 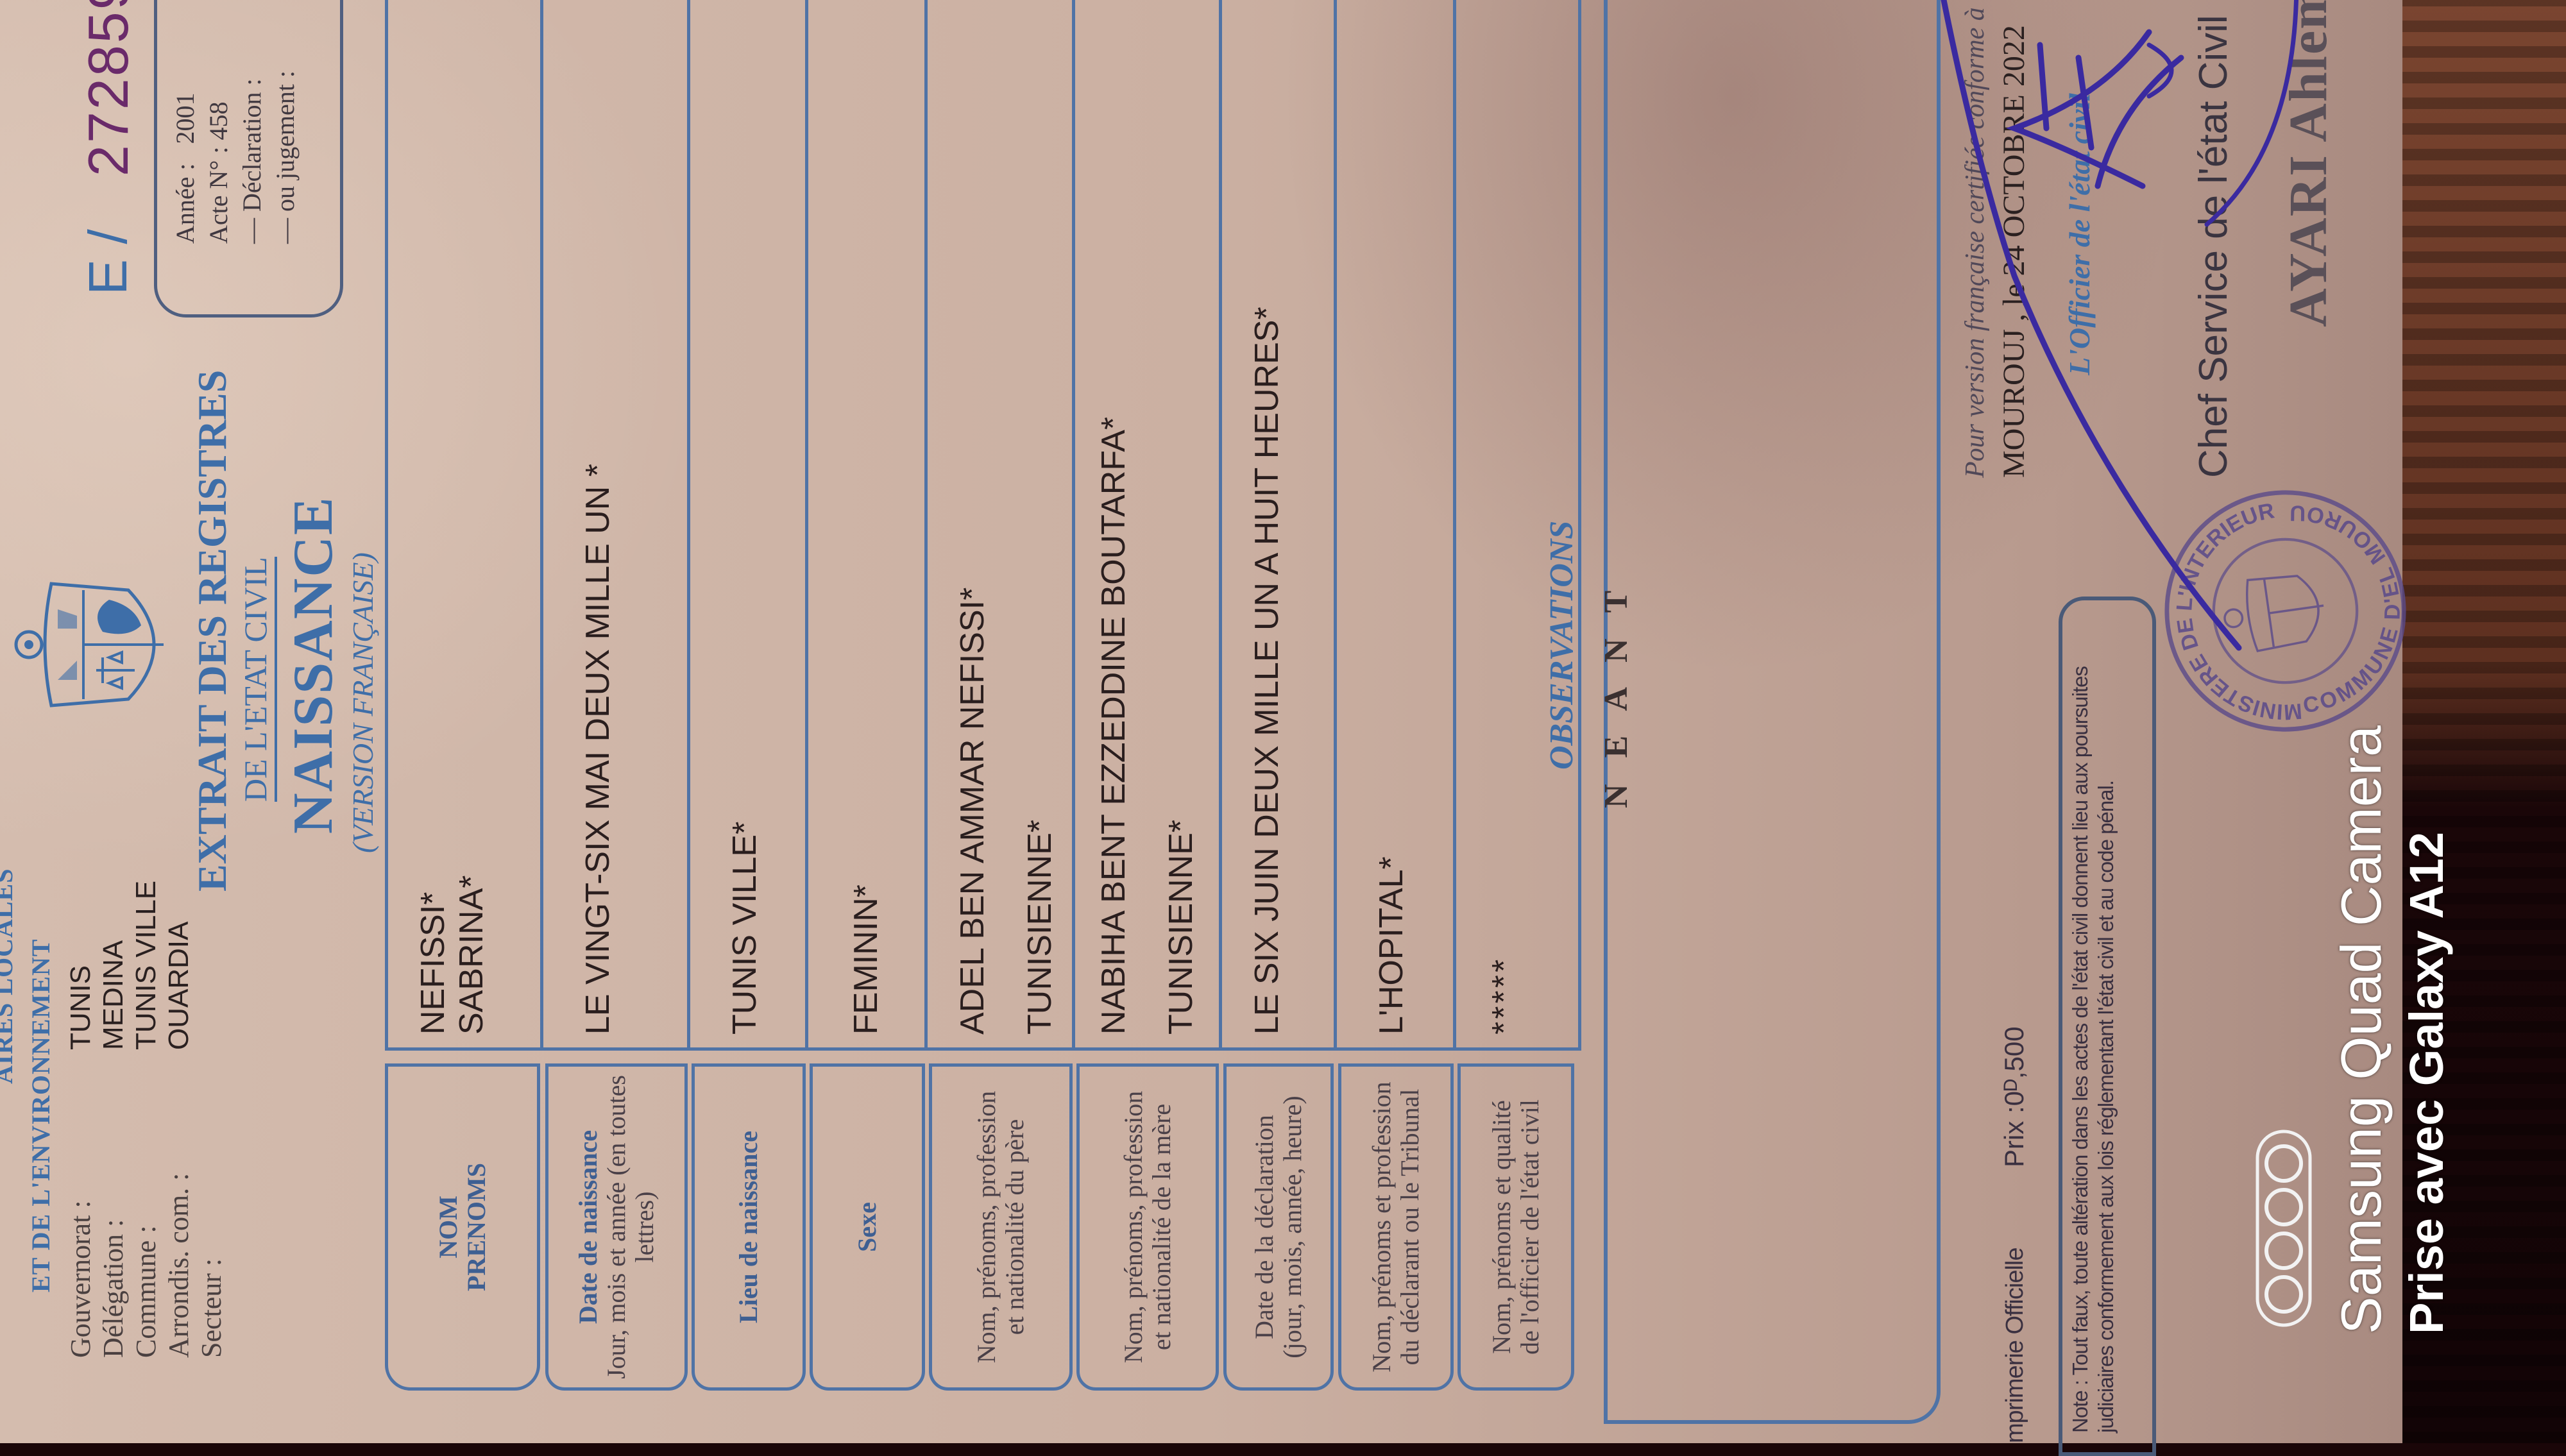 I want to click on value-declaration: LE SIX JUIN DEUX MILLE UN A HUIT HEURES*, so click(x=1276, y=525).